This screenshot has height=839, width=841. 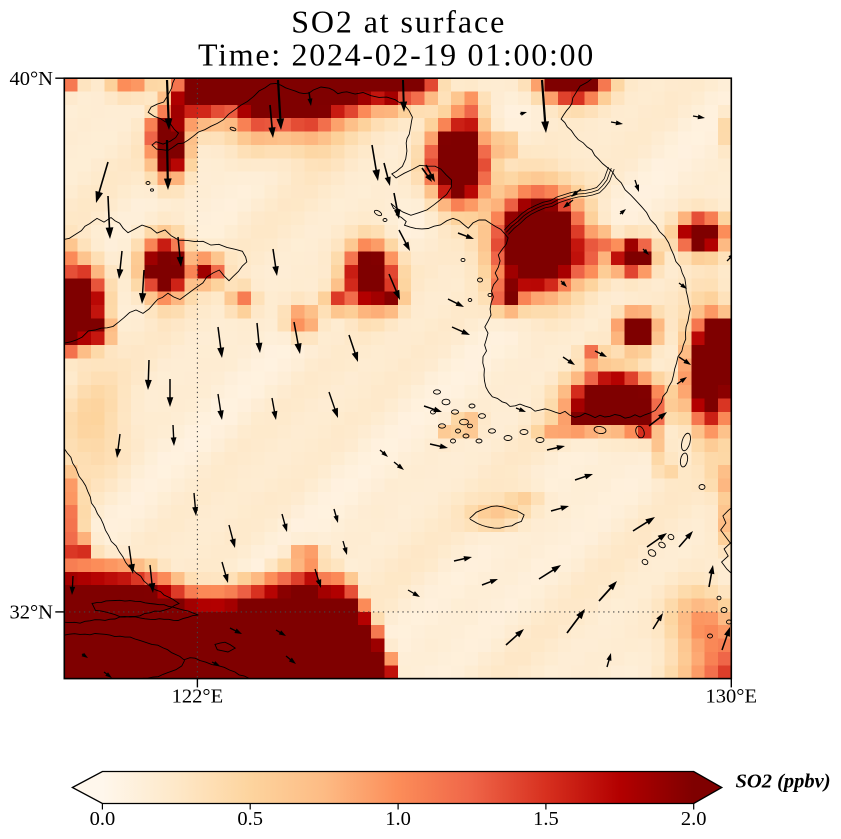 I want to click on svg-text: Time: 2024-02-19 01:00:00, so click(x=396, y=55).